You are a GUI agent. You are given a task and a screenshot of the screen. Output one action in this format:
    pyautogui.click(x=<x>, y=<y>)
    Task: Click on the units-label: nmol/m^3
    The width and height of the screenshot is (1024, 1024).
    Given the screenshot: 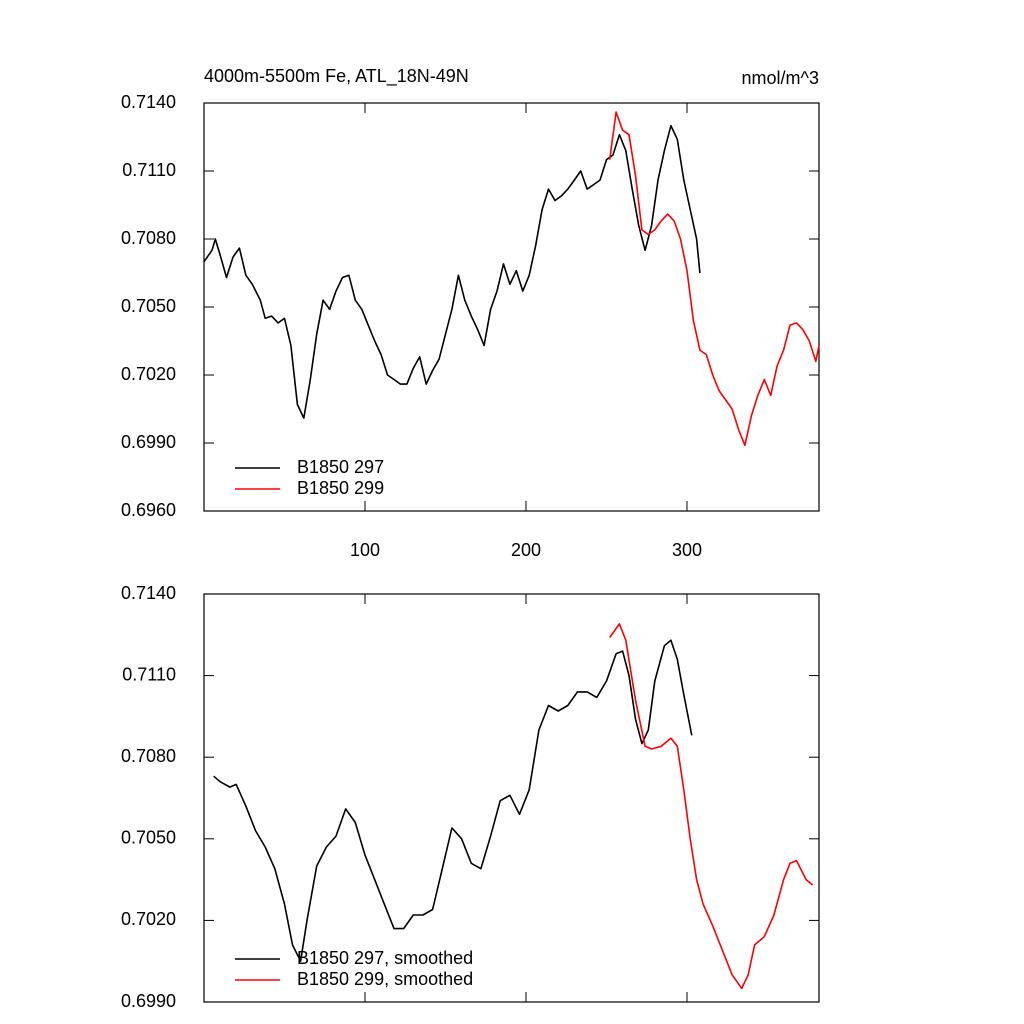 What is the action you would take?
    pyautogui.click(x=780, y=78)
    